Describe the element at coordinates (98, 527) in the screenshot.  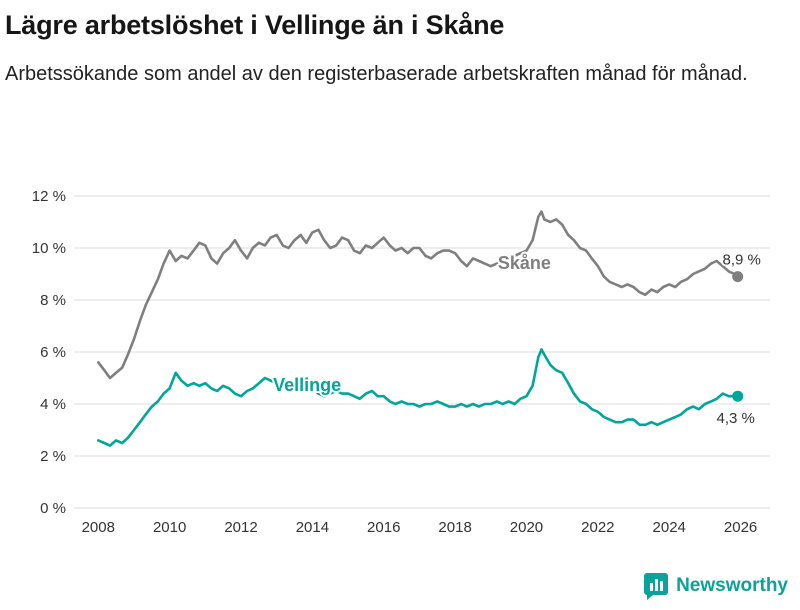
I see `x-tick-label: 2008` at that location.